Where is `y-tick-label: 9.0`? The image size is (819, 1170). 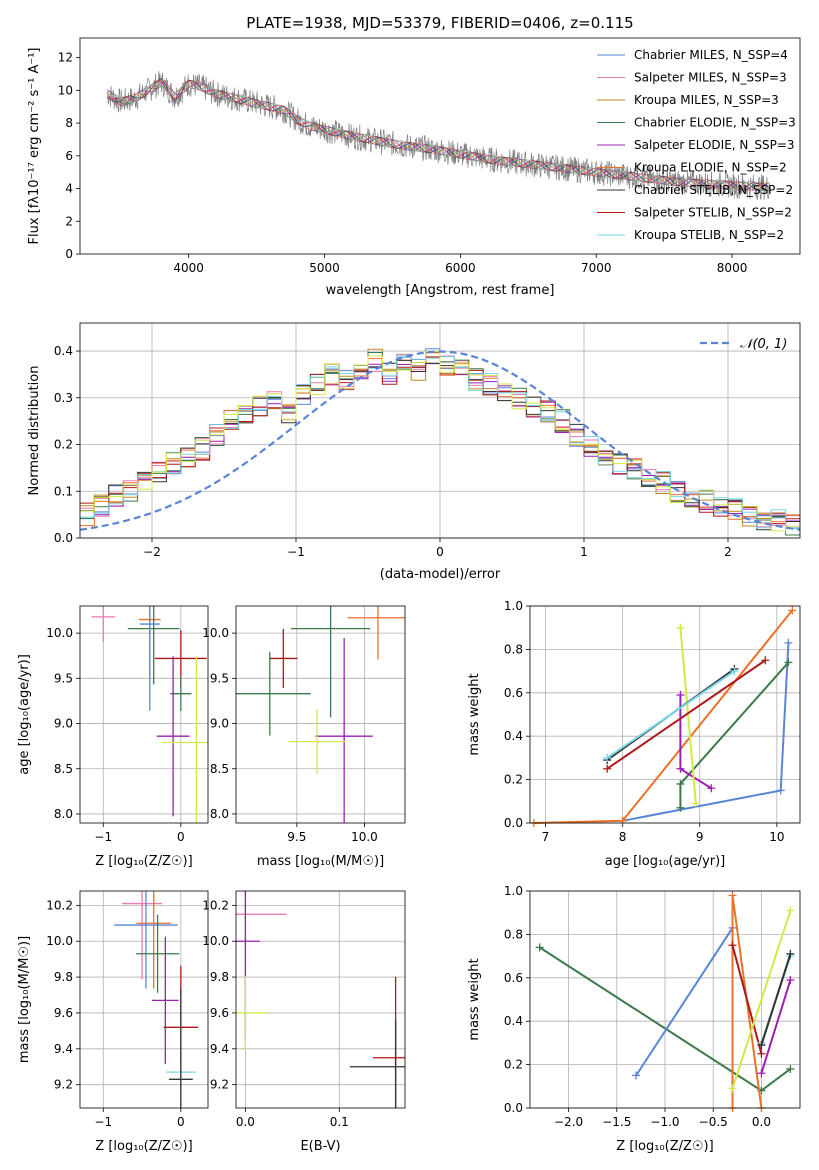 y-tick-label: 9.0 is located at coordinates (63, 724).